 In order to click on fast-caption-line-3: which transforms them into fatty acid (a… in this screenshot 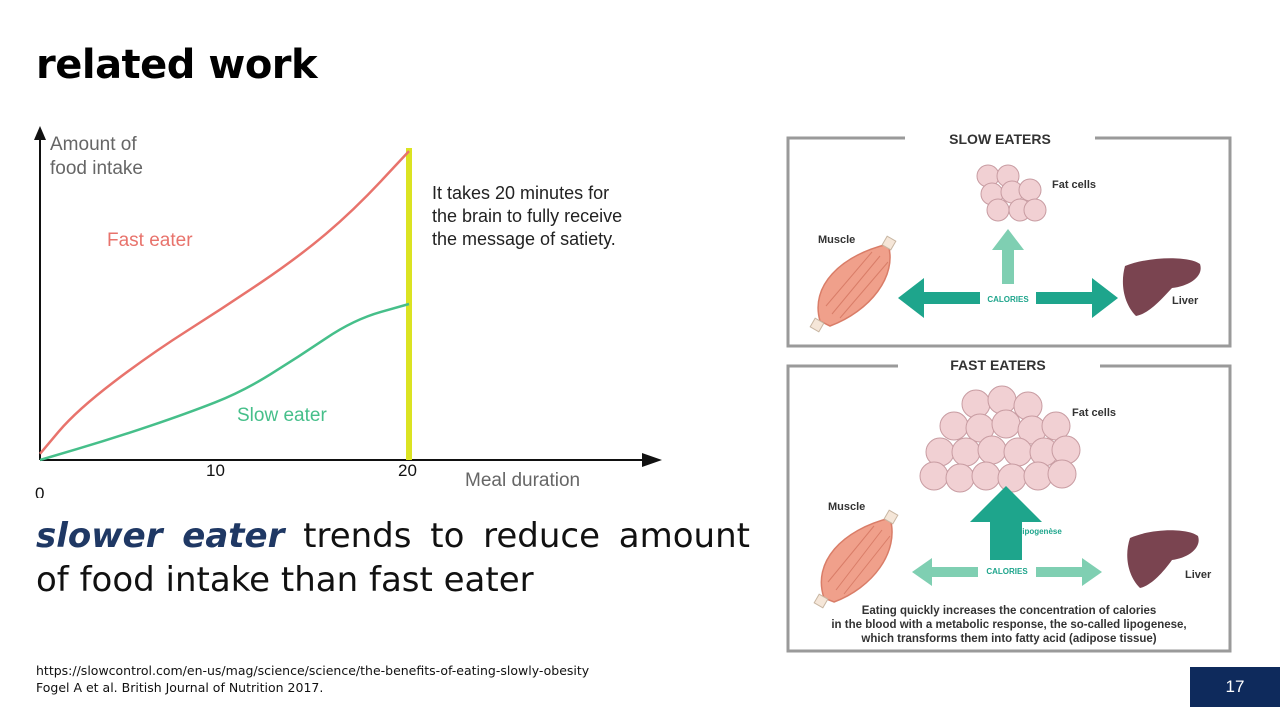, I will do `click(1008, 639)`.